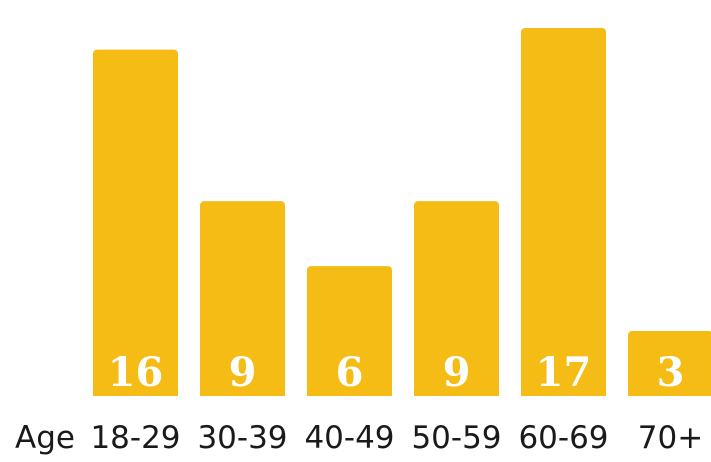 The image size is (711, 462). What do you see at coordinates (671, 372) in the screenshot?
I see `value-label-70+: 3` at bounding box center [671, 372].